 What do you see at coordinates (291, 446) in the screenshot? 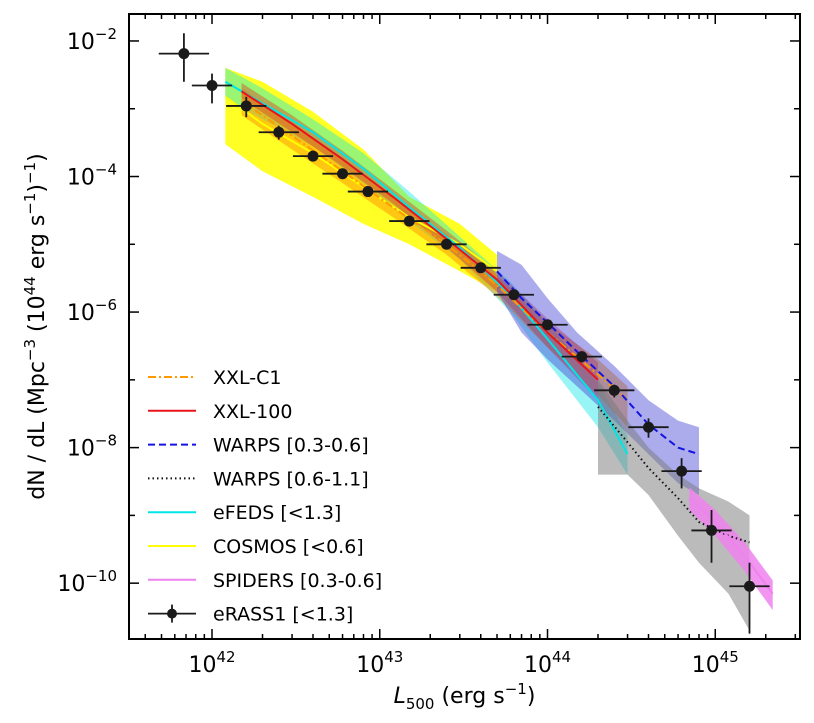
I see `legend-label: WARPS [0.3-0.6]` at bounding box center [291, 446].